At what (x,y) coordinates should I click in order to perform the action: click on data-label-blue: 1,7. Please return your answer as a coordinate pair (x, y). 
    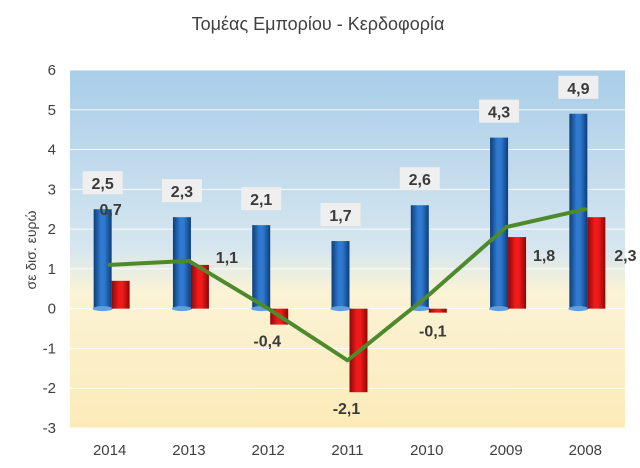
    Looking at the image, I should click on (340, 216).